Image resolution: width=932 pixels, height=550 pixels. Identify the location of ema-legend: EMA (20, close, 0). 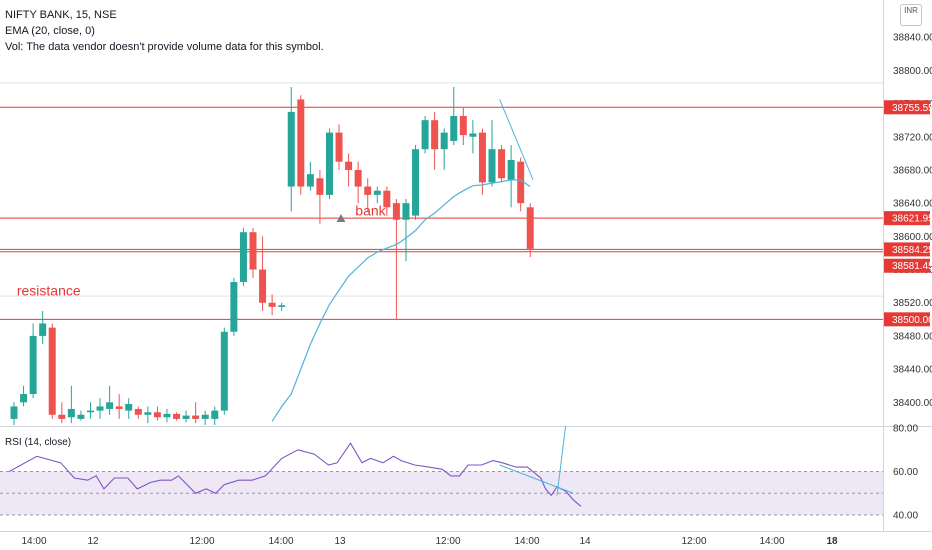
(50, 31).